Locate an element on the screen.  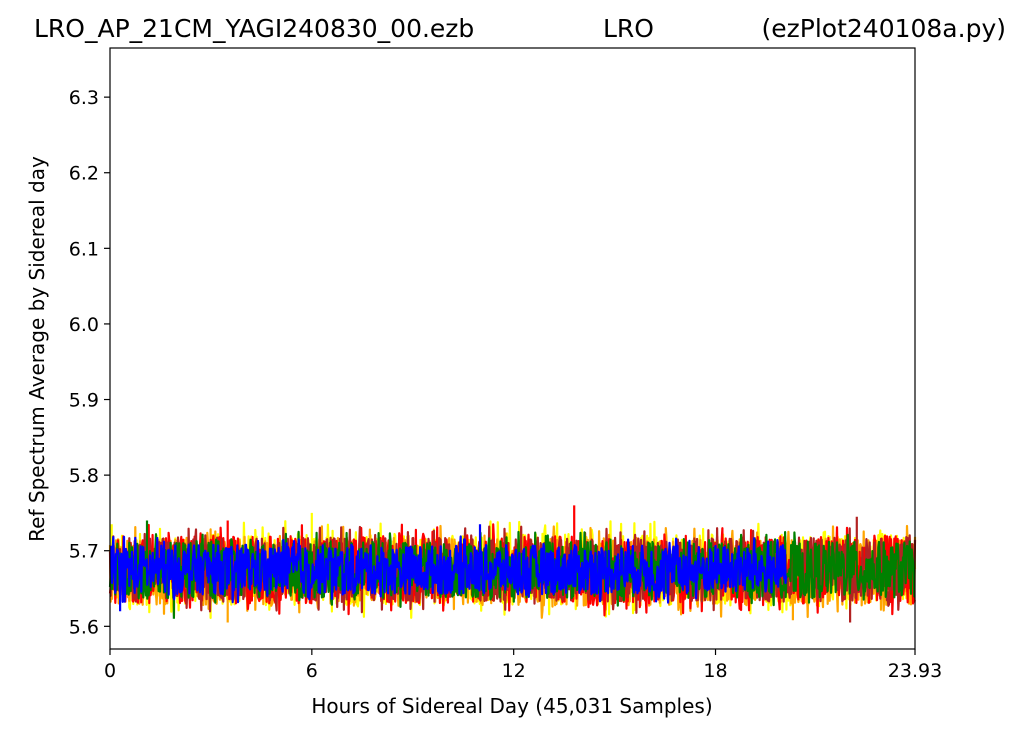
x-axis: 0 6 12 18 23.93 is located at coordinates (523, 665).